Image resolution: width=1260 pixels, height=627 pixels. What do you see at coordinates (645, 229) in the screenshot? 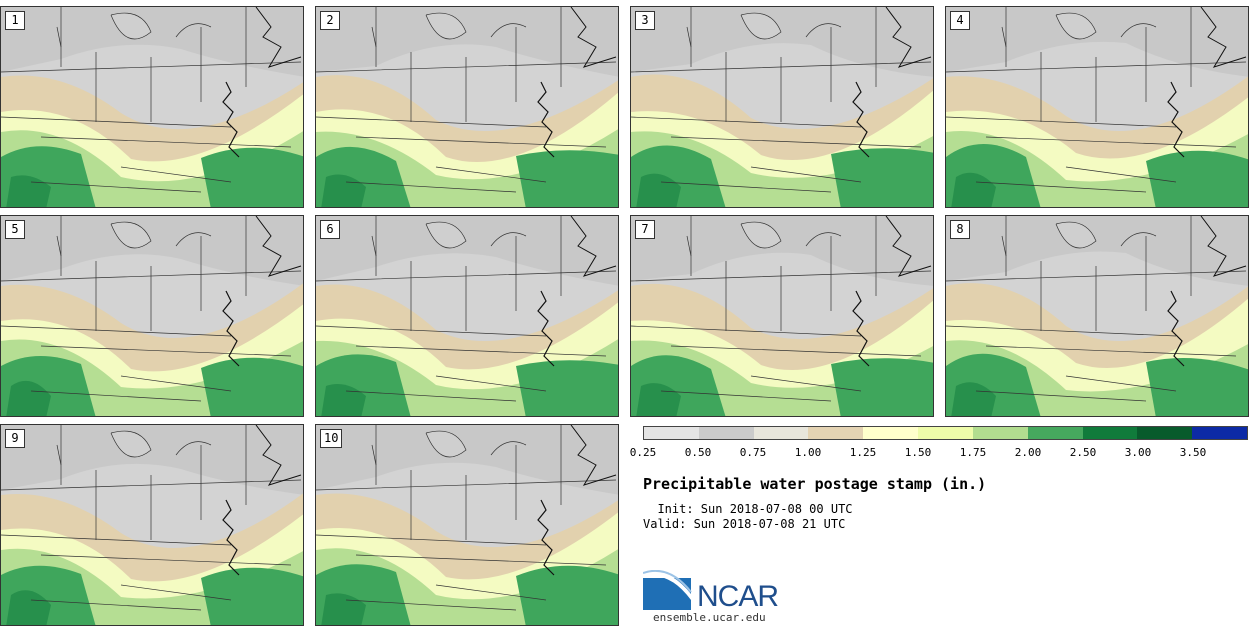
I see `member-number-label: 7` at bounding box center [645, 229].